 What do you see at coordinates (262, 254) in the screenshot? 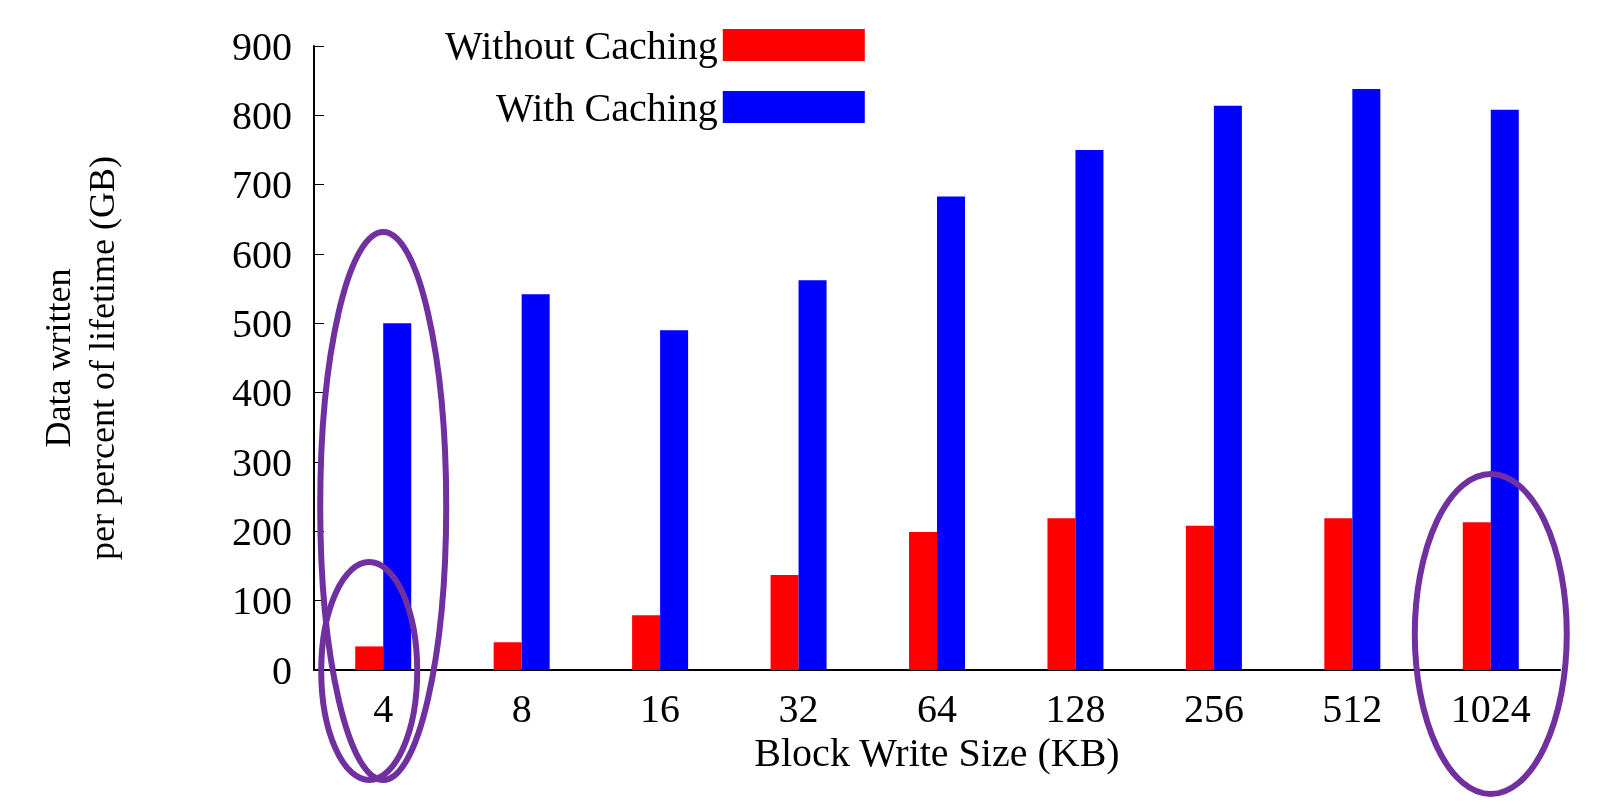
I see `y-tick-label: 600` at bounding box center [262, 254].